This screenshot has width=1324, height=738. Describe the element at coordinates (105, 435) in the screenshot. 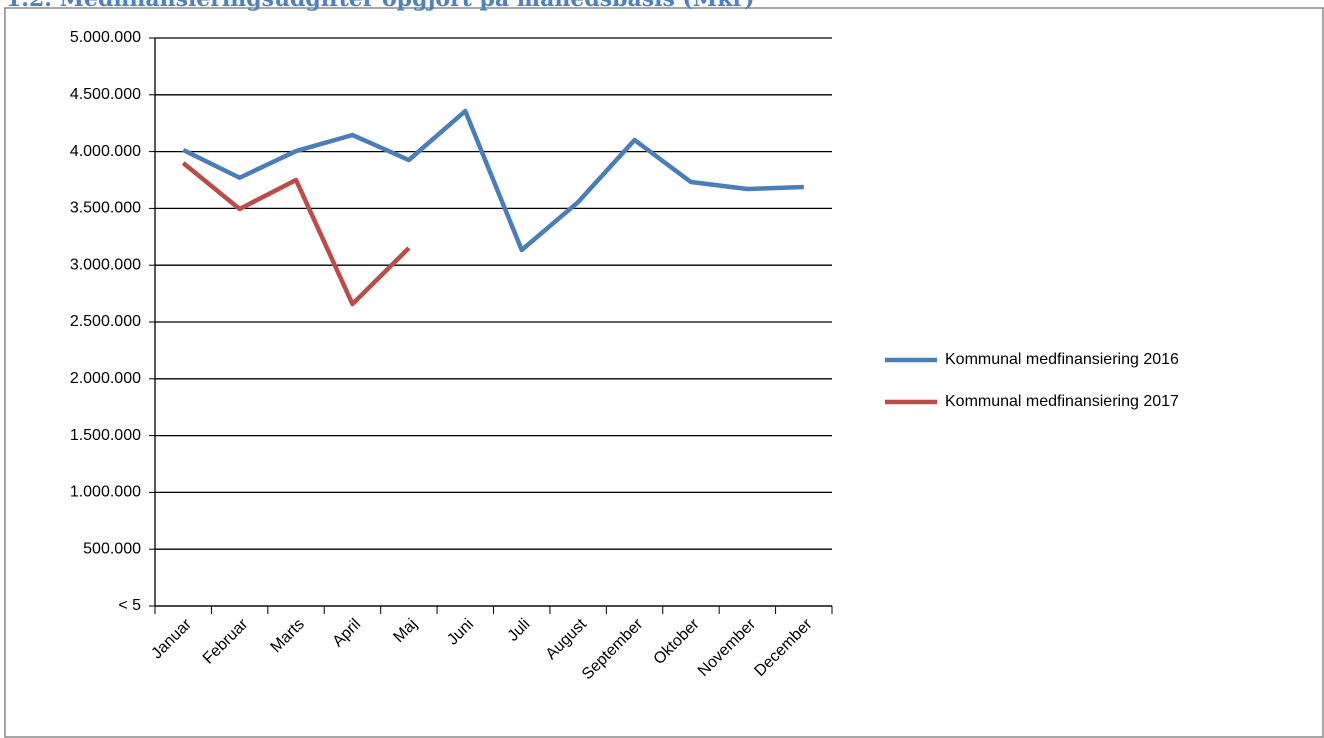

I see `y-tick-label: 1.500.000` at that location.